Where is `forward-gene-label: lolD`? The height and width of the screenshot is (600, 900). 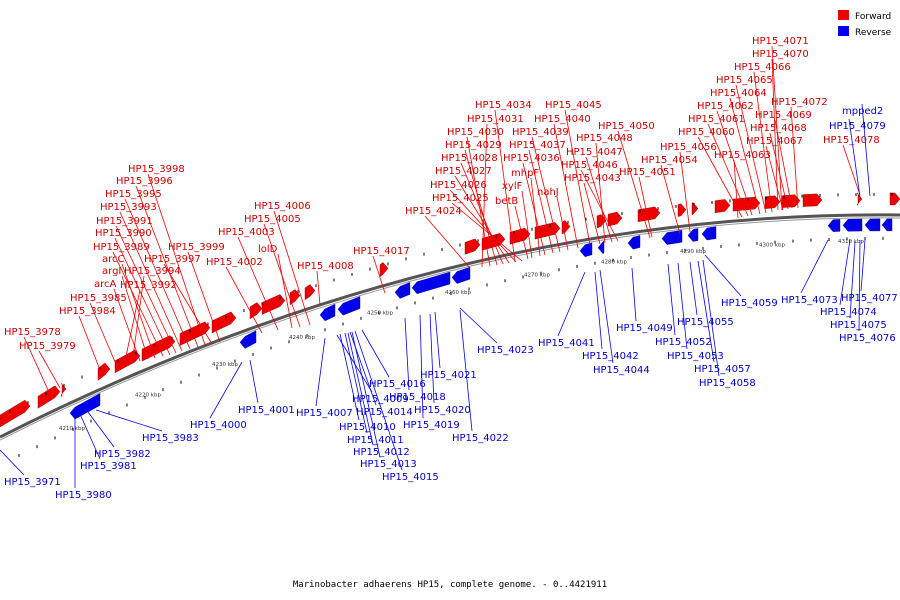 forward-gene-label: lolD is located at coordinates (268, 249).